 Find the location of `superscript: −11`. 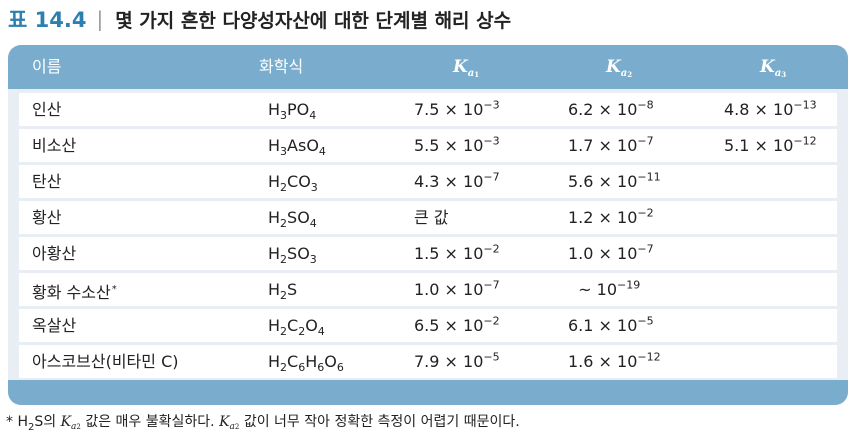

superscript: −11 is located at coordinates (649, 177).